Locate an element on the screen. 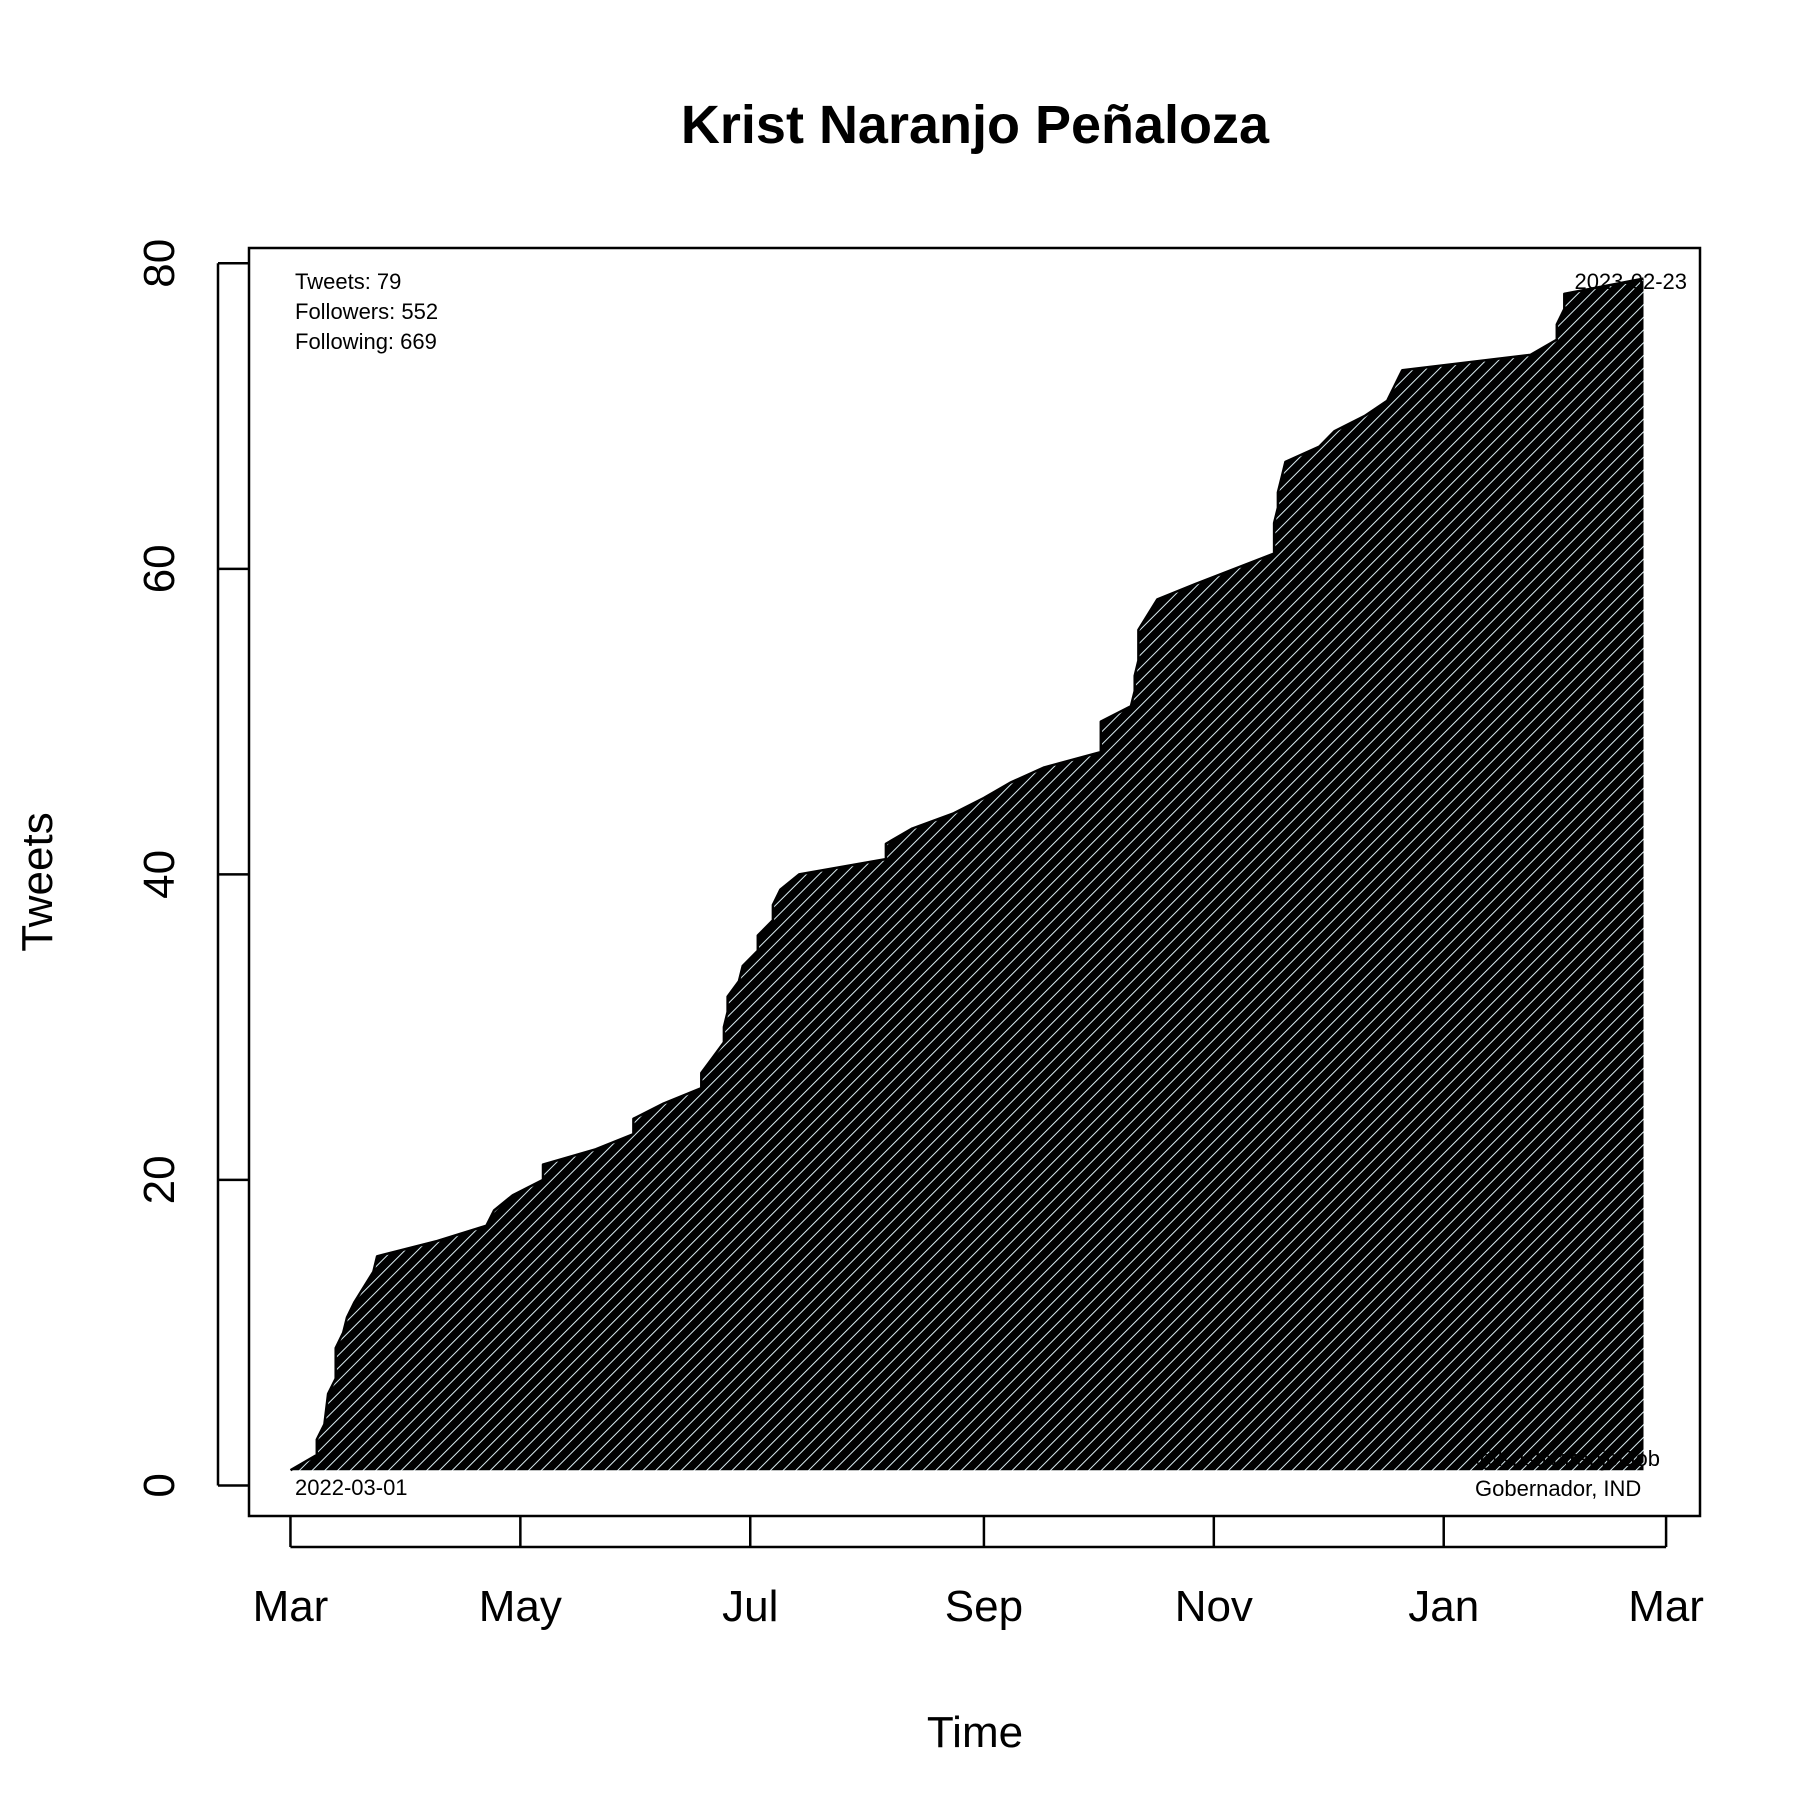 The width and height of the screenshot is (1800, 1800). chart-title: Krist Naranjo Peñaloza is located at coordinates (975, 125).